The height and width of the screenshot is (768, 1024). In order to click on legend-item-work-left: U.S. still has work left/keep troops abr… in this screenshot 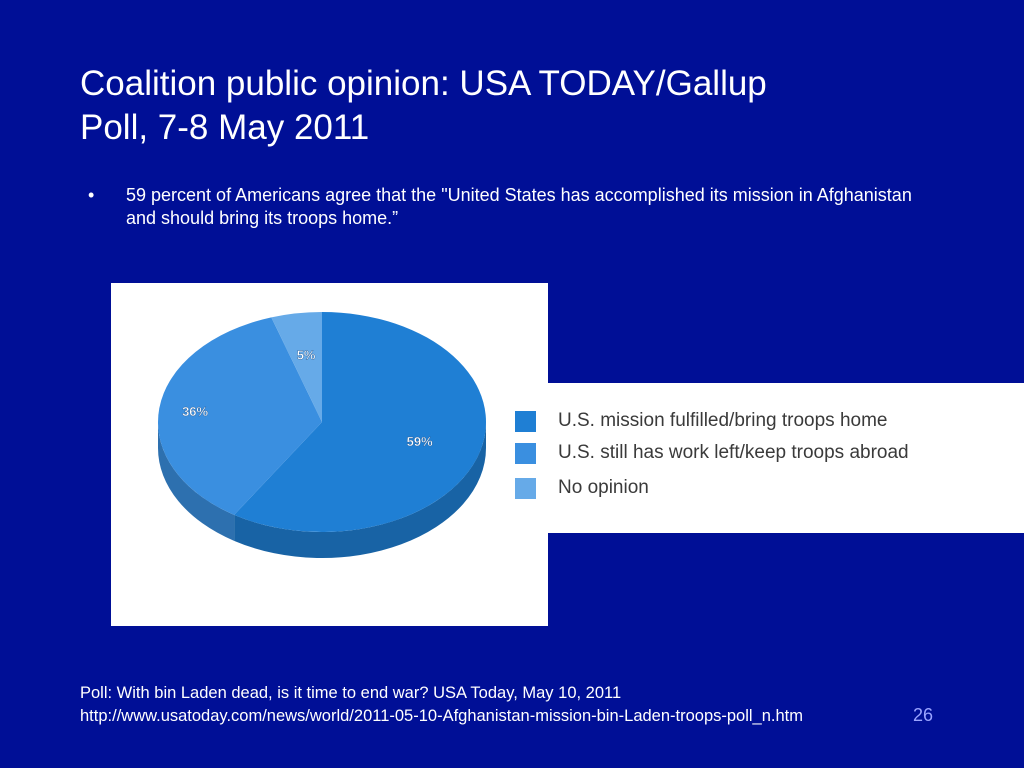, I will do `click(712, 453)`.